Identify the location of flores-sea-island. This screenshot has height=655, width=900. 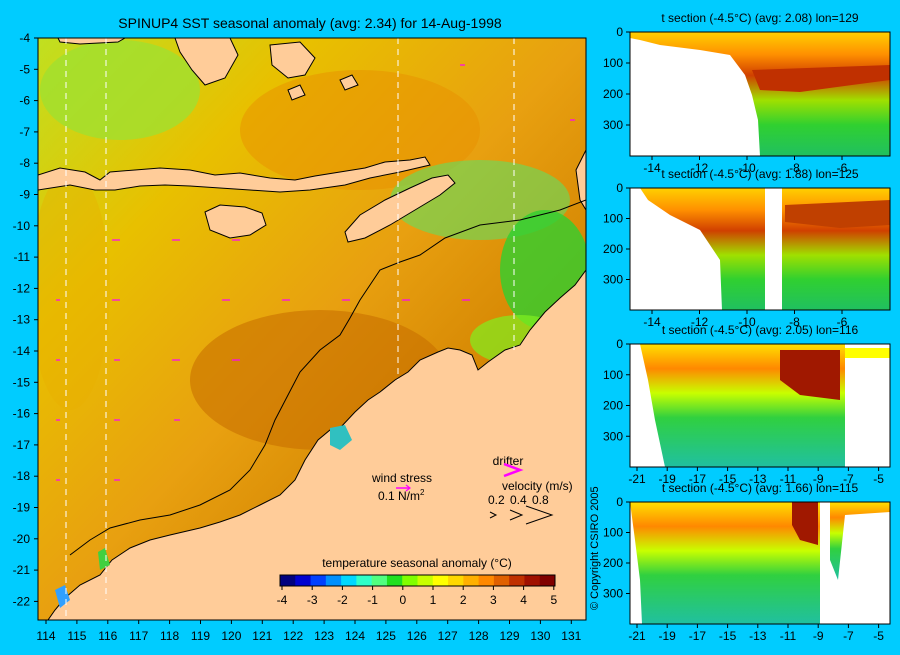
(292, 60).